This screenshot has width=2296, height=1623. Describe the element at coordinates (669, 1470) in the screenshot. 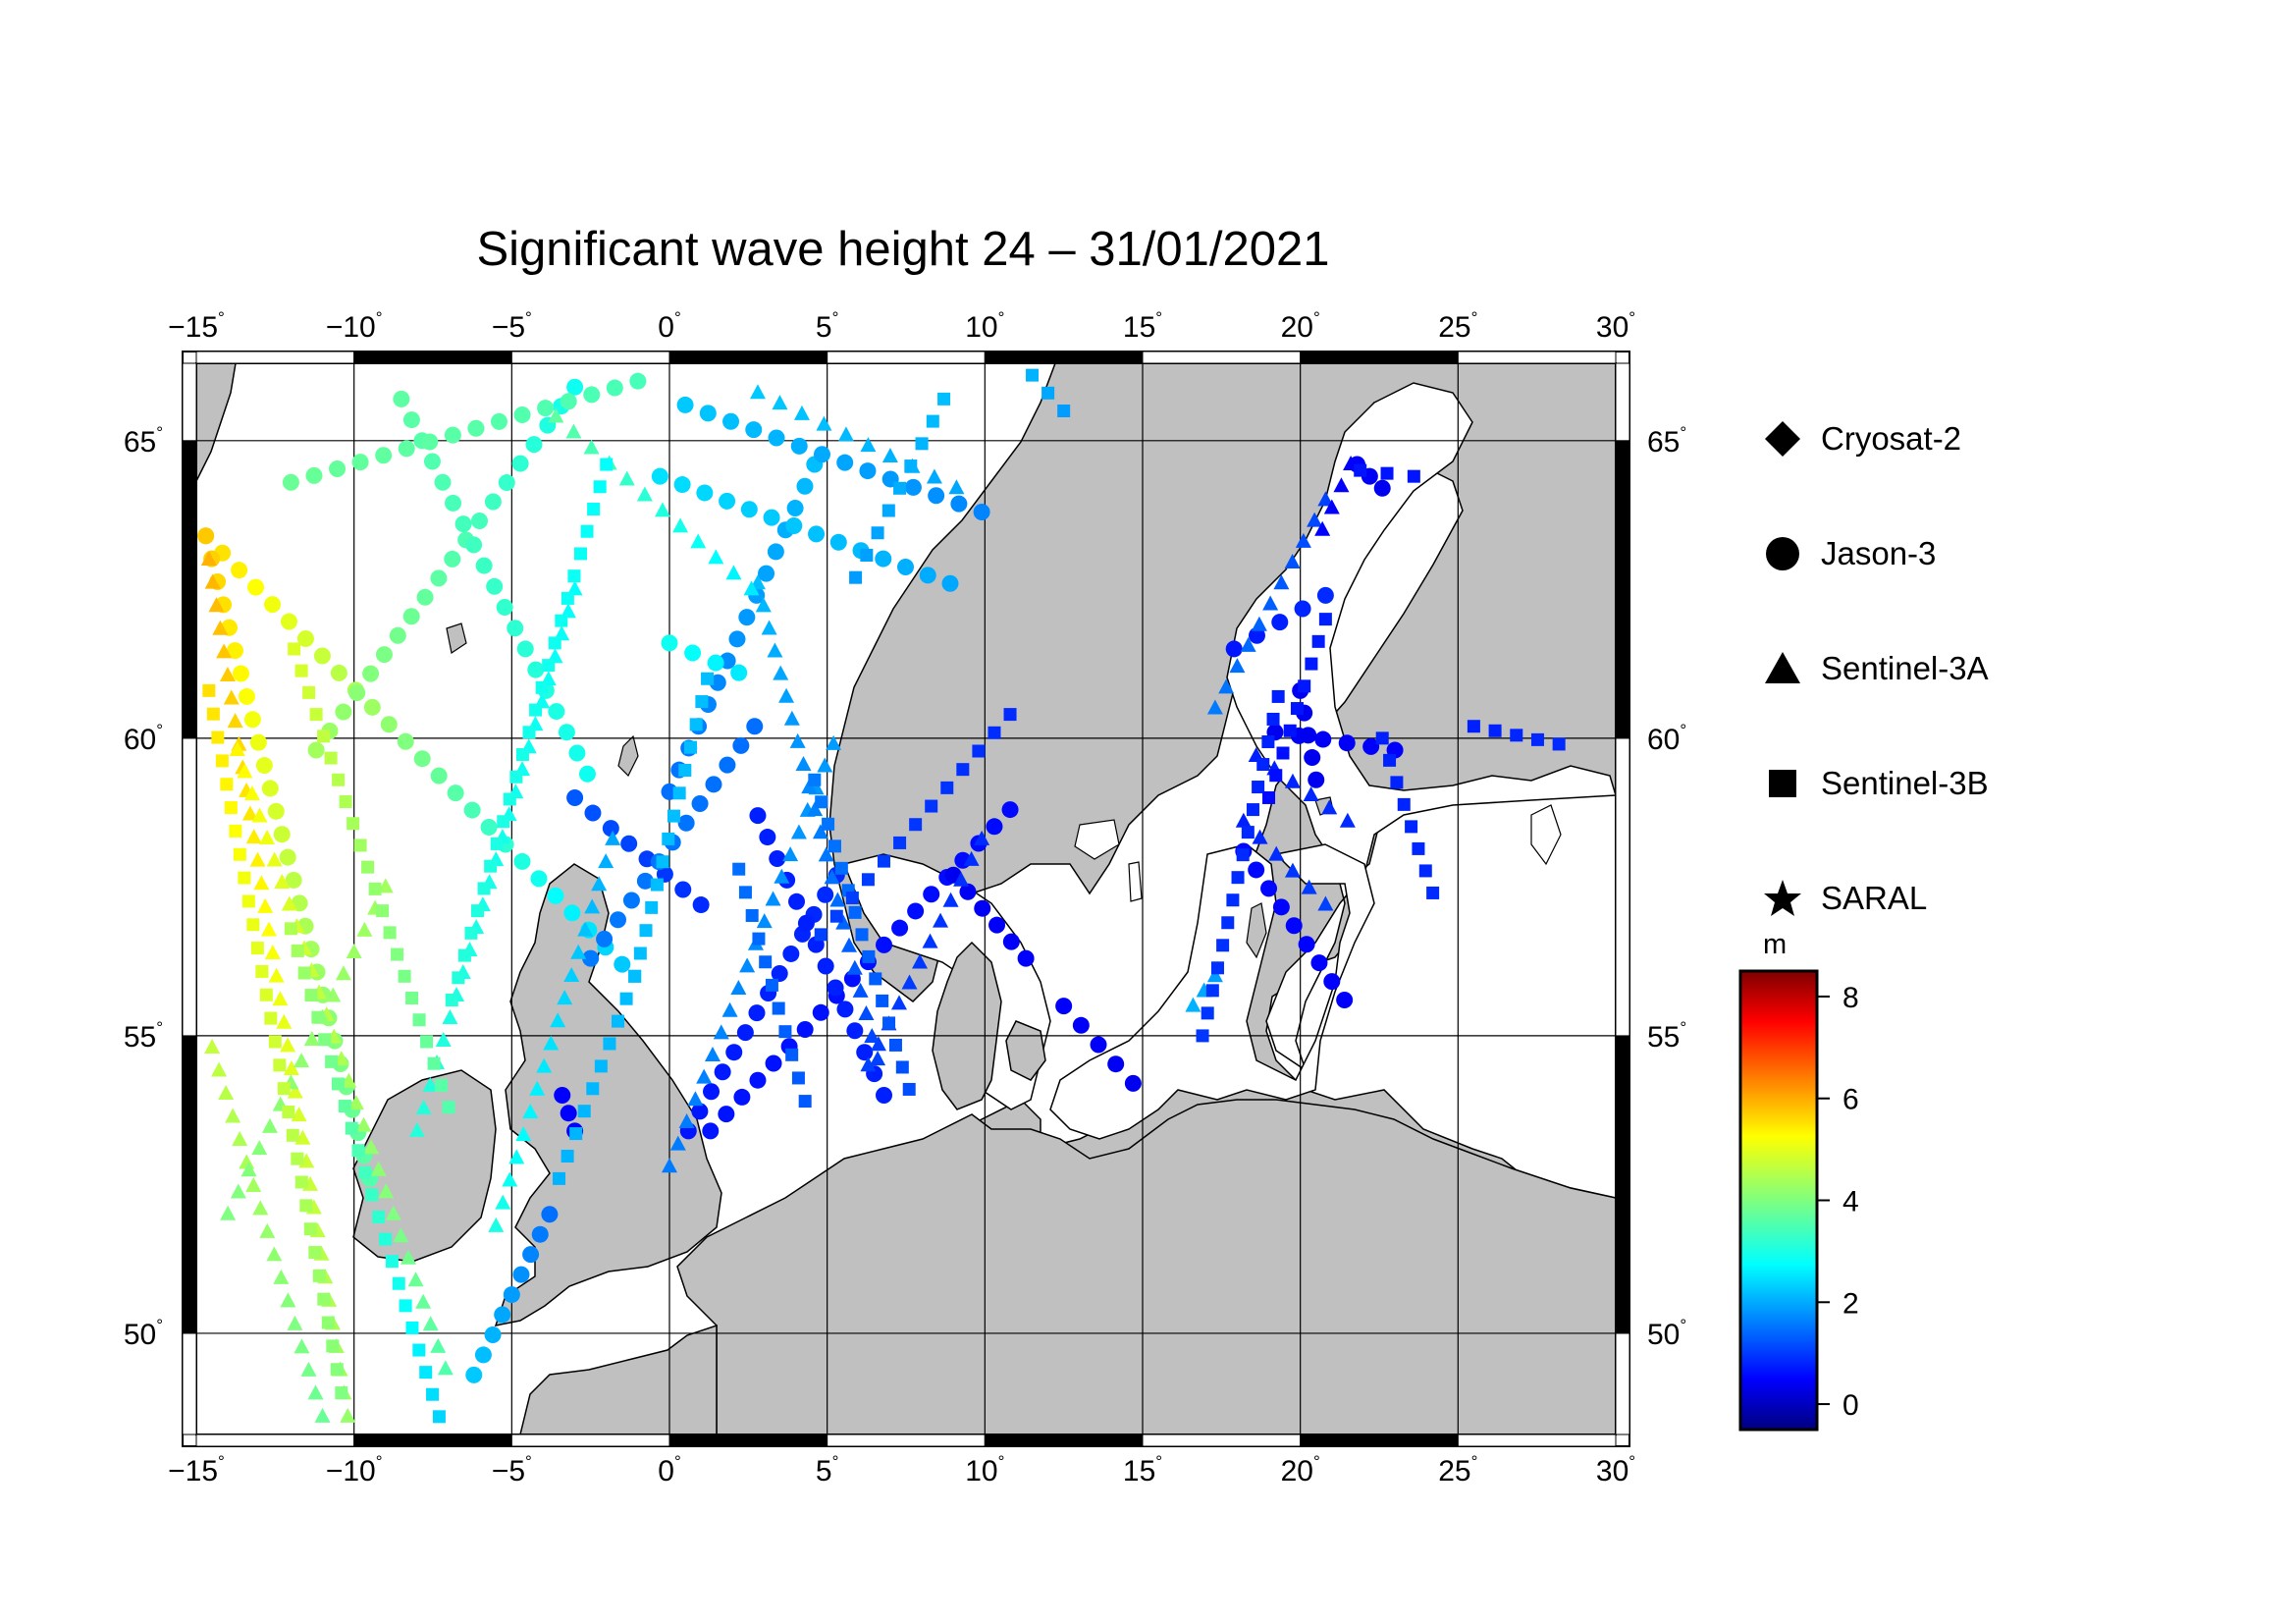

I see `axis-tick-label: 0°` at that location.